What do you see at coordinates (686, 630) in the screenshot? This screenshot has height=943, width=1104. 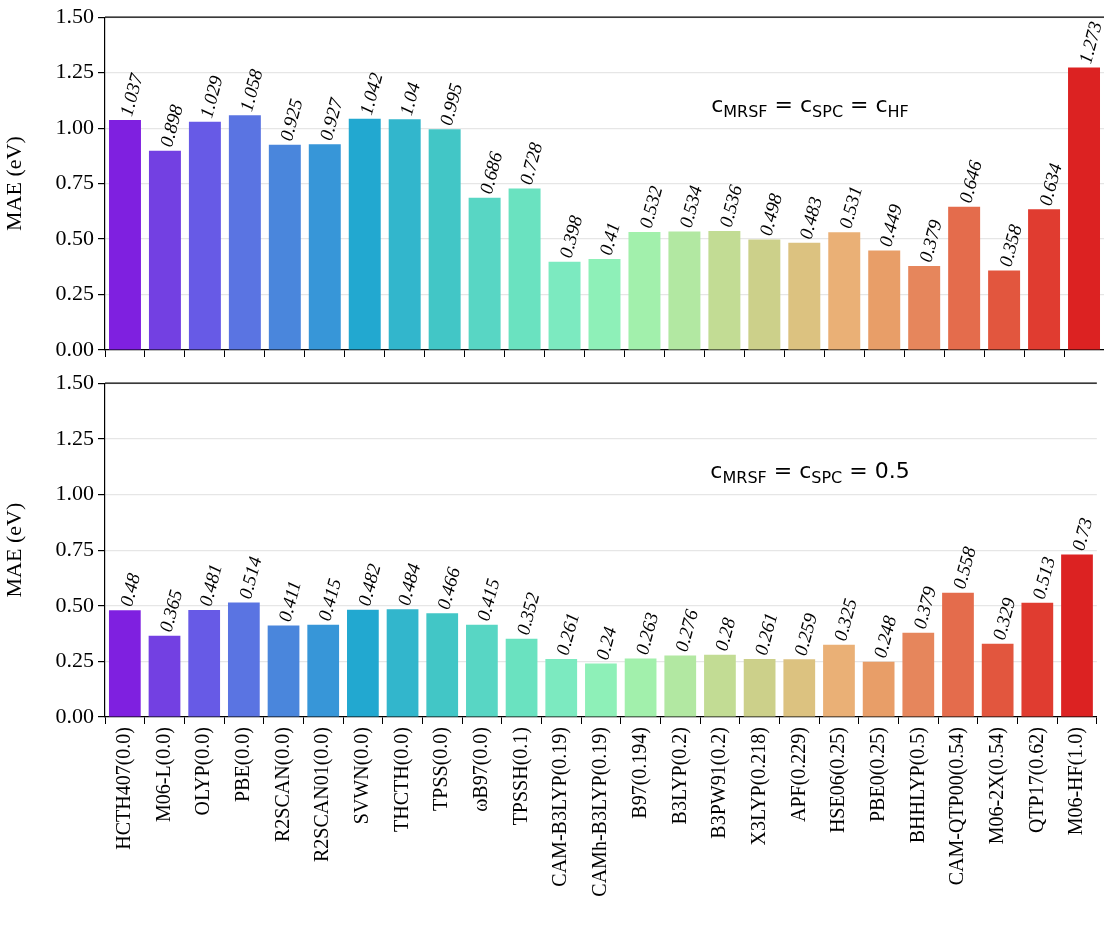 I see `data-label: 0.276` at bounding box center [686, 630].